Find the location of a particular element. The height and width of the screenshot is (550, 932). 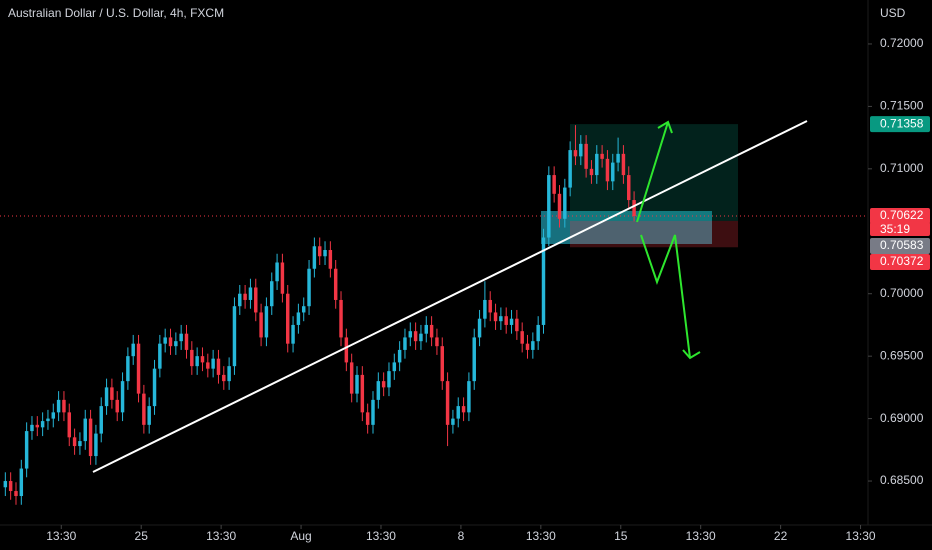

y-tick-label: 0.68500 is located at coordinates (902, 480).